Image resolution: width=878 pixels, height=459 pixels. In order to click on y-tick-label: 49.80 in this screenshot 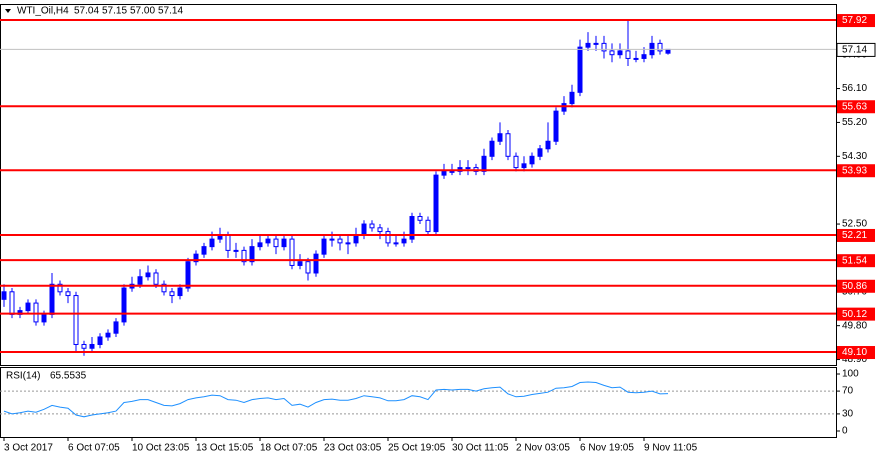, I will do `click(854, 325)`.